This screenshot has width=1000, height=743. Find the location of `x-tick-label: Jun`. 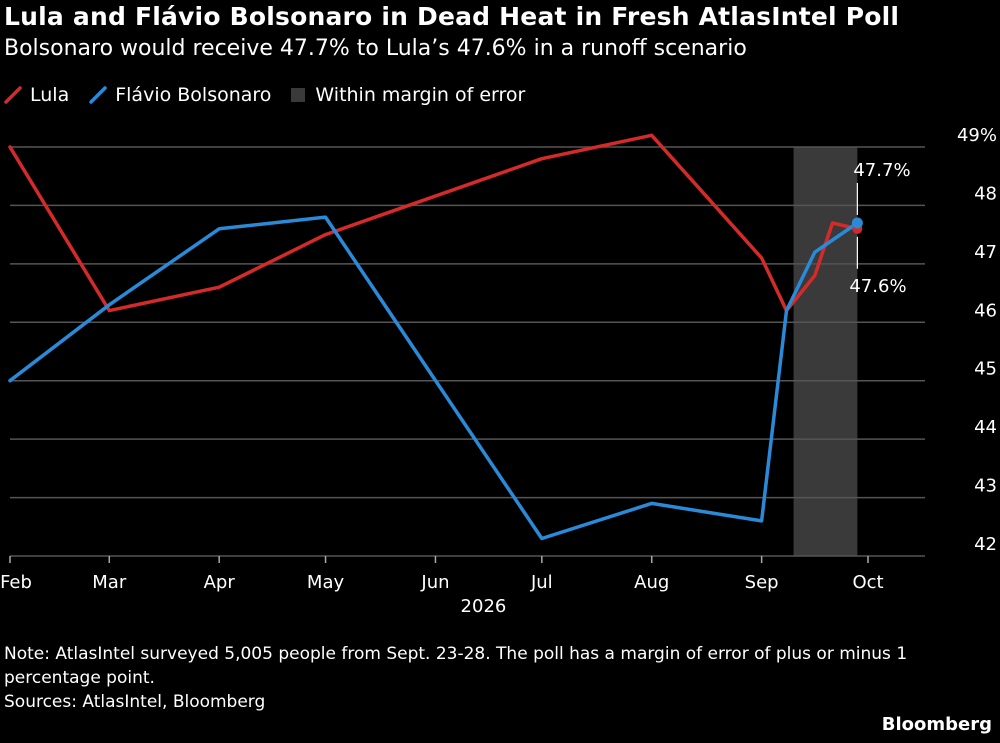

x-tick-label: Jun is located at coordinates (434, 582).